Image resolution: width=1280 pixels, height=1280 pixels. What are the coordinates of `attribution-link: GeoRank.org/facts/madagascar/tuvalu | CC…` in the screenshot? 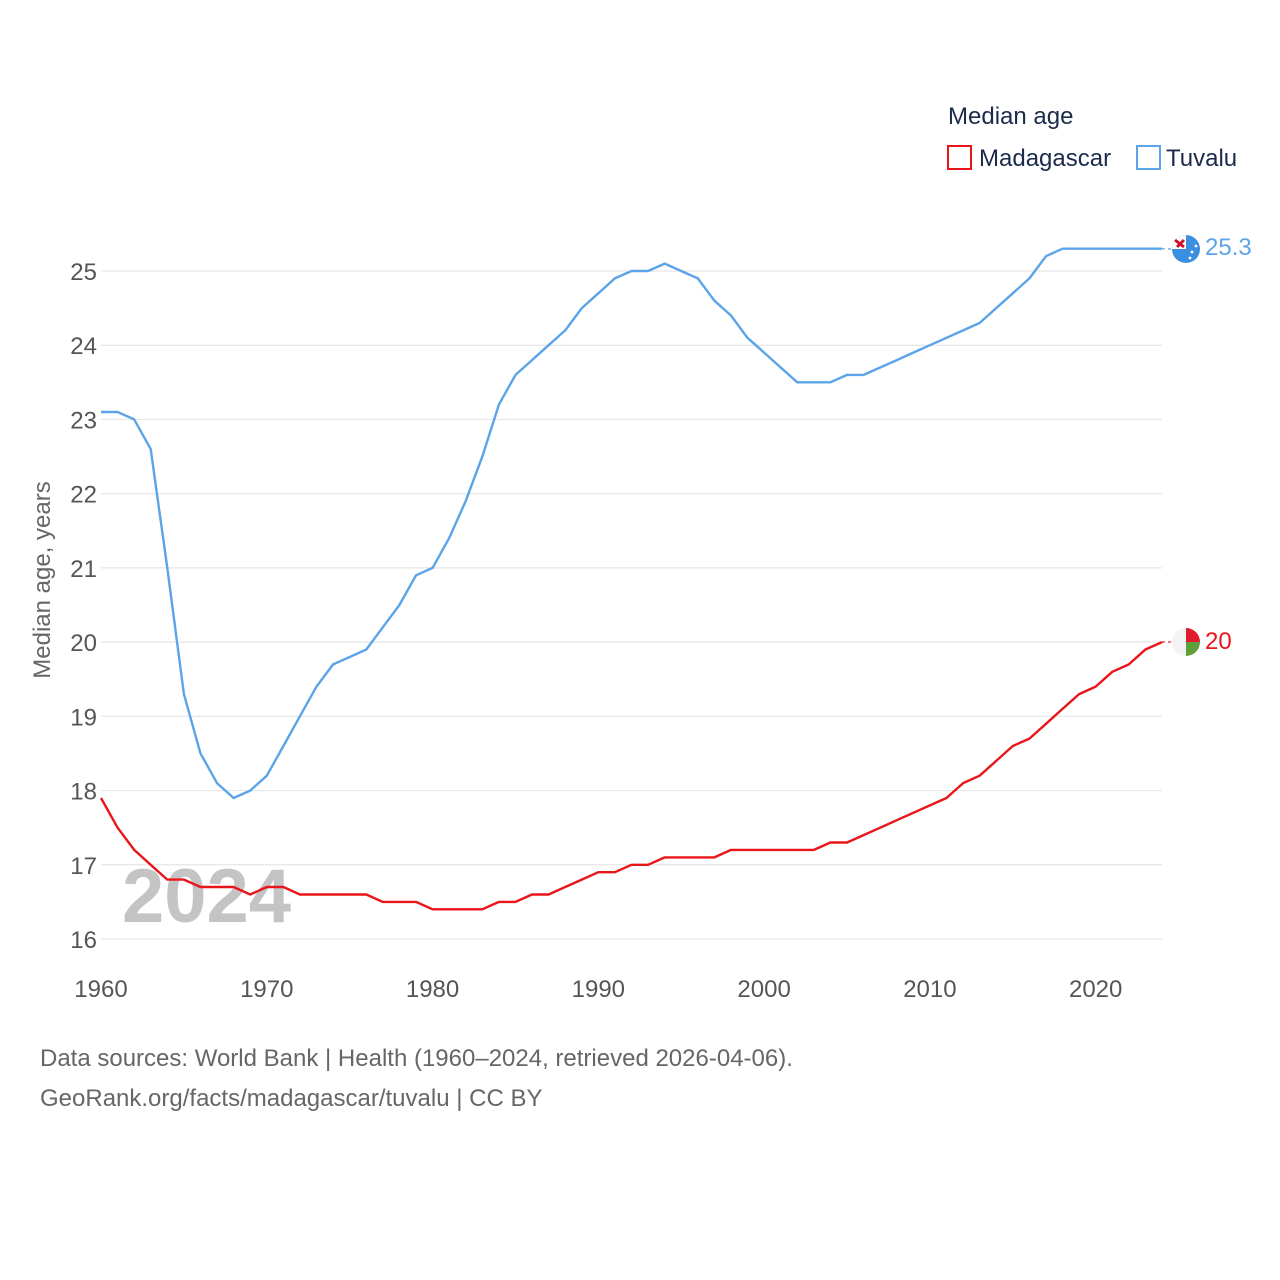 It's located at (291, 1098).